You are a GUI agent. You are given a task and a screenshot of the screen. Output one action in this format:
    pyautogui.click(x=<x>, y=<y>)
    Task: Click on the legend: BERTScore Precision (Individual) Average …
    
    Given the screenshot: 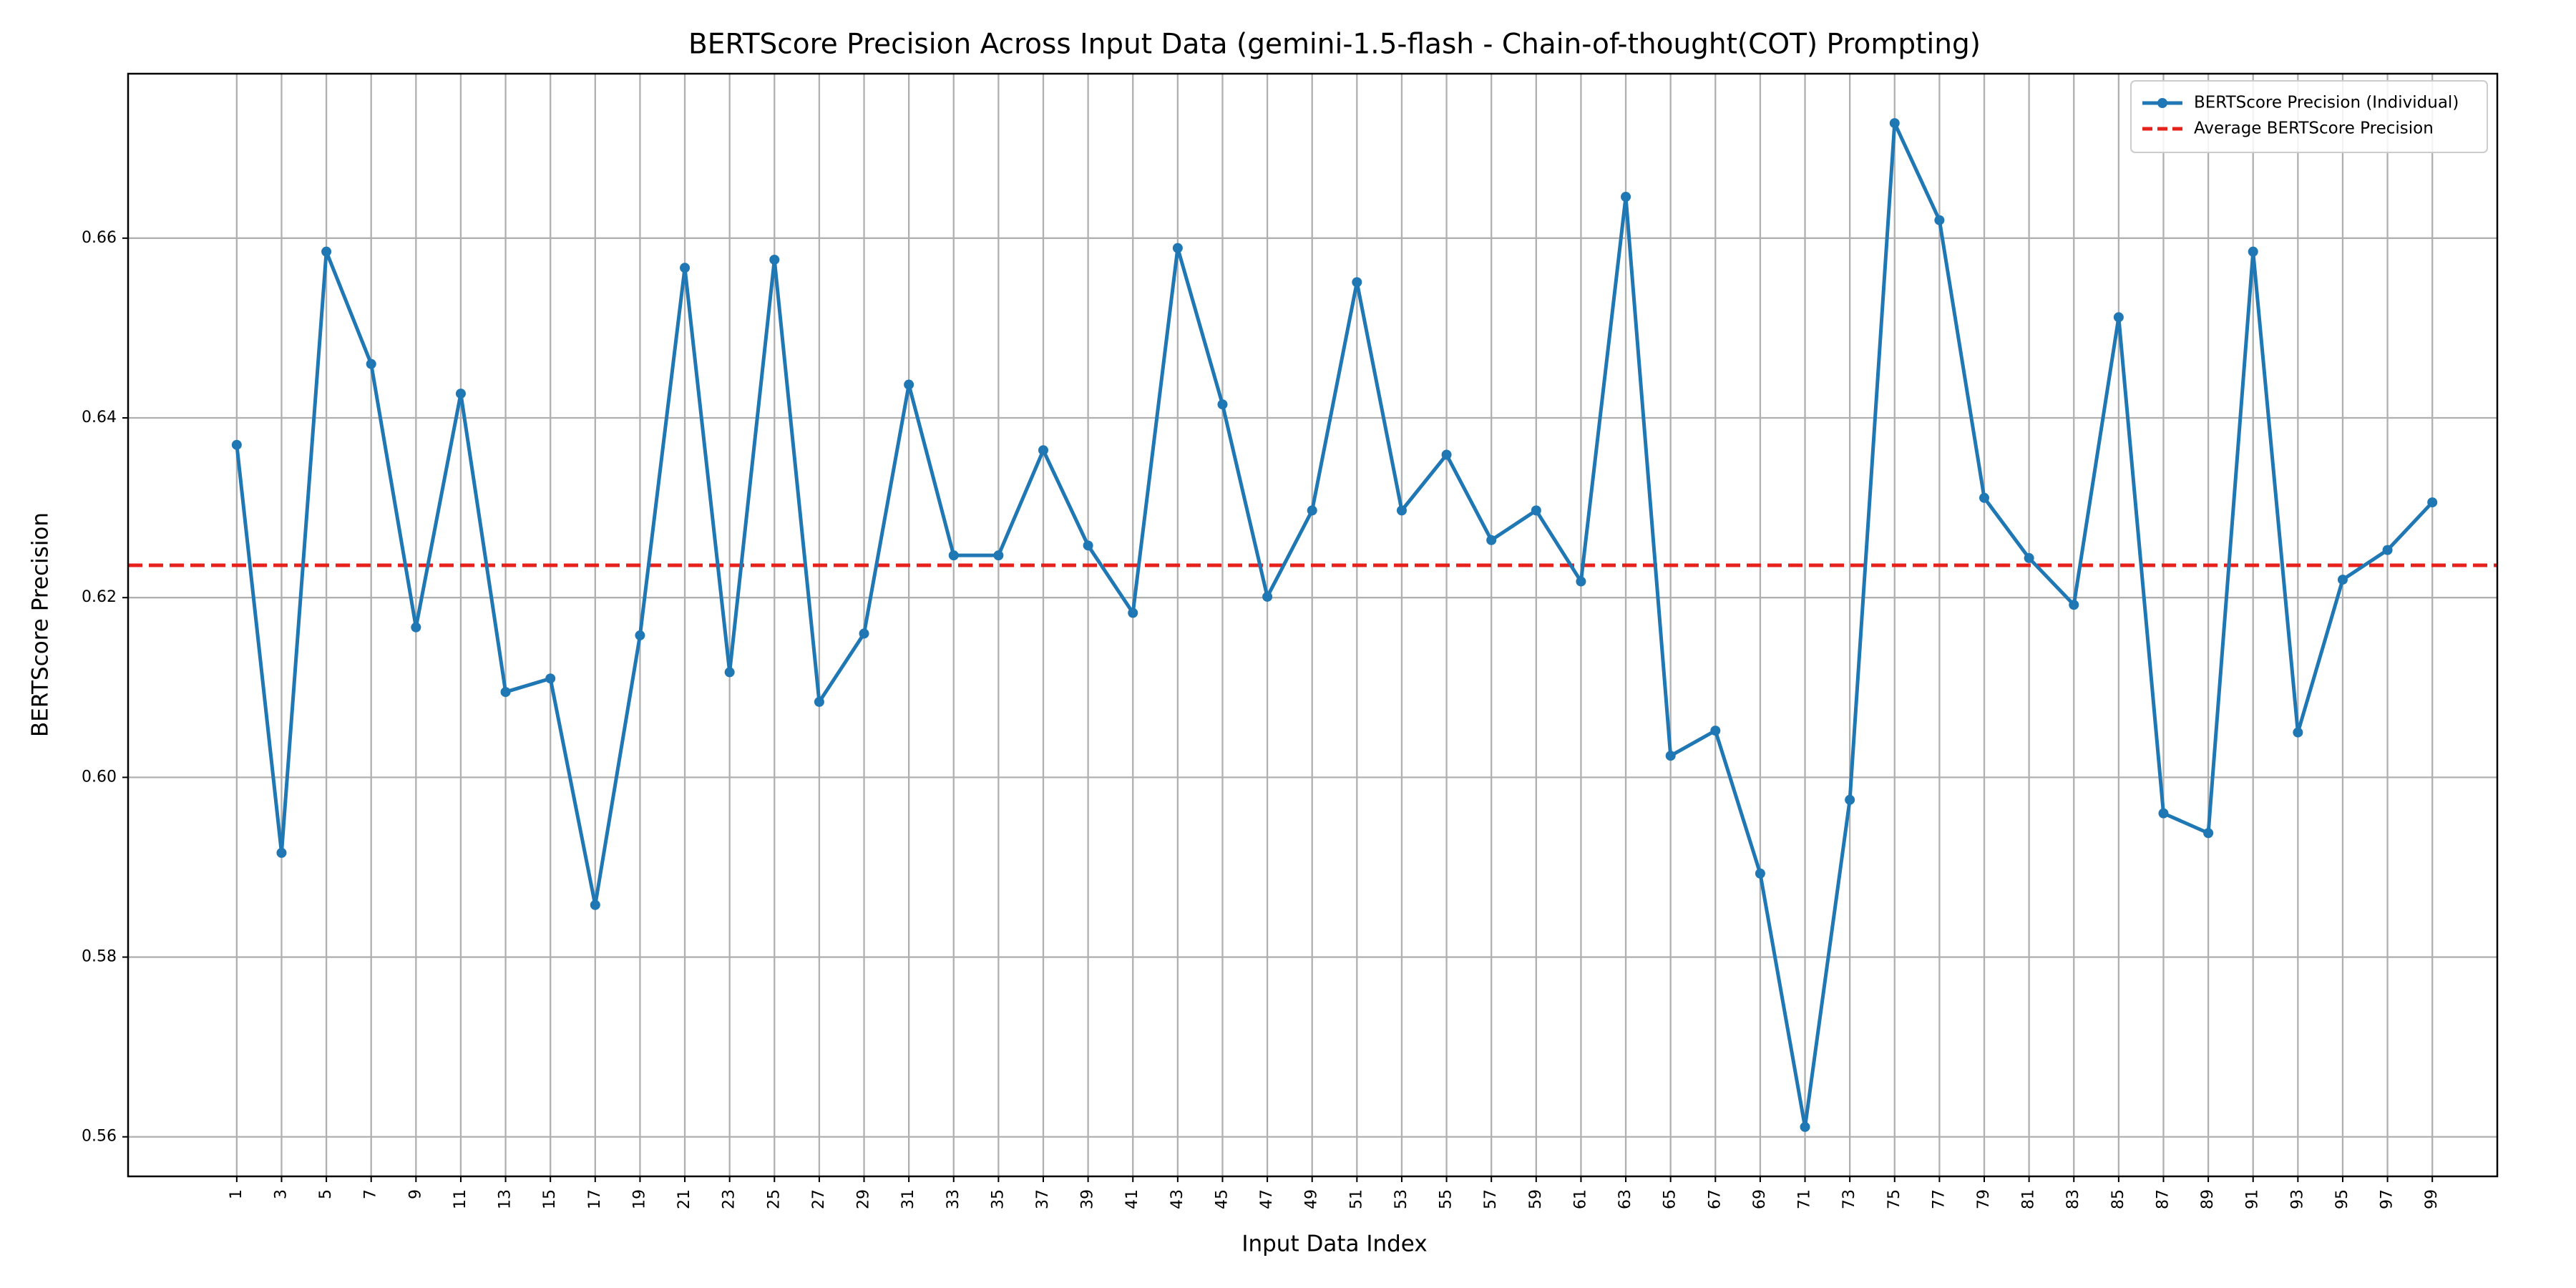 What is the action you would take?
    pyautogui.click(x=2309, y=116)
    